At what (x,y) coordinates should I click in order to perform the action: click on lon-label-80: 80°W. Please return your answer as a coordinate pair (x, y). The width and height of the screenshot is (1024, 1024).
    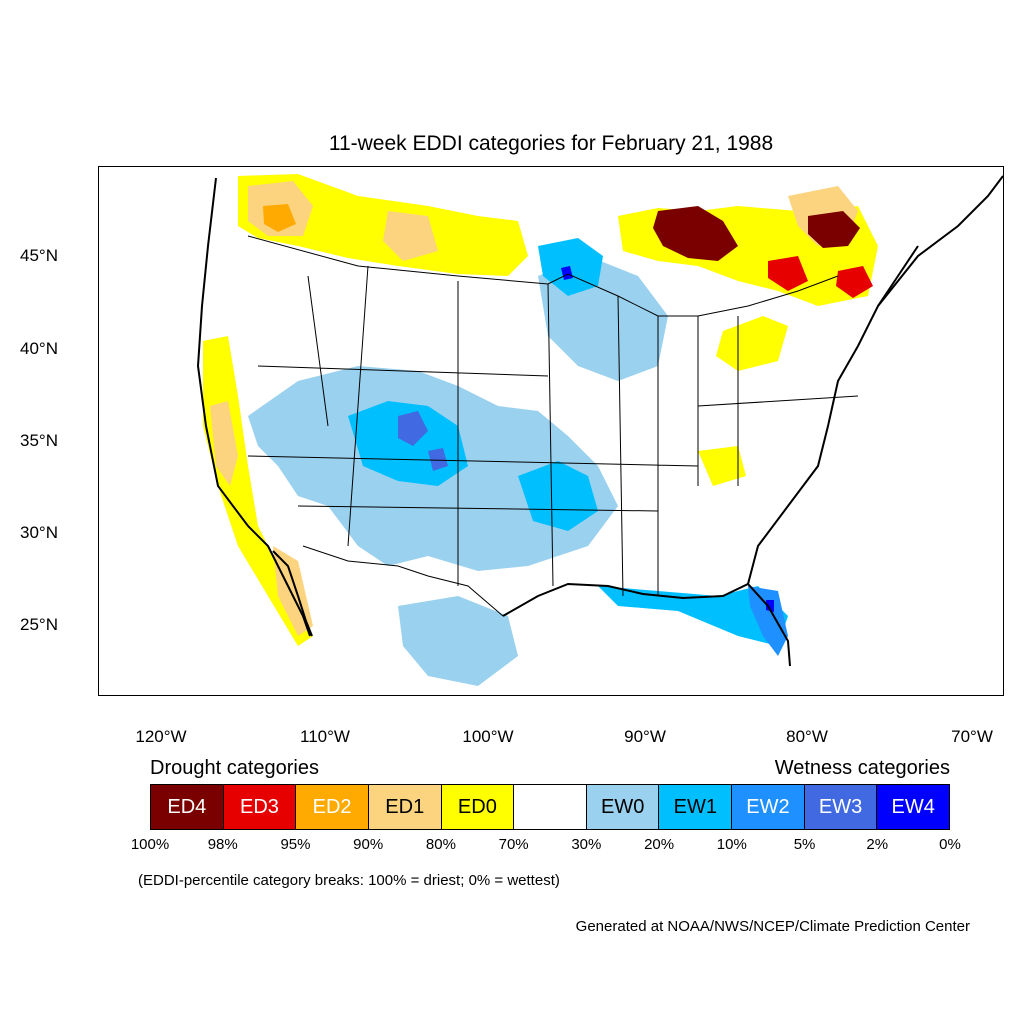
    Looking at the image, I should click on (807, 736).